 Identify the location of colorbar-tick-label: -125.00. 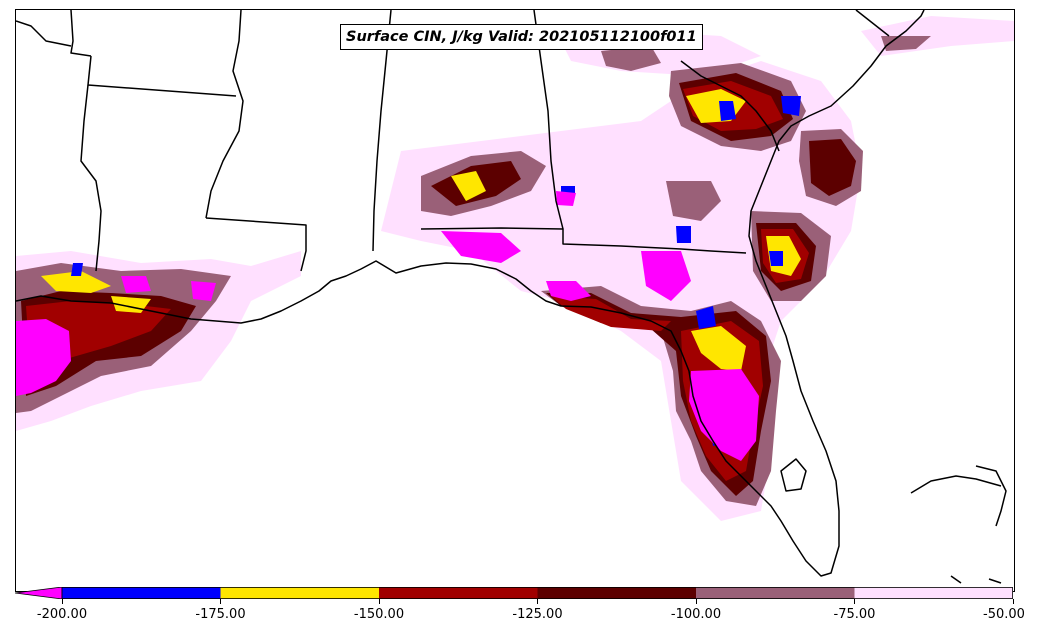
(537, 614).